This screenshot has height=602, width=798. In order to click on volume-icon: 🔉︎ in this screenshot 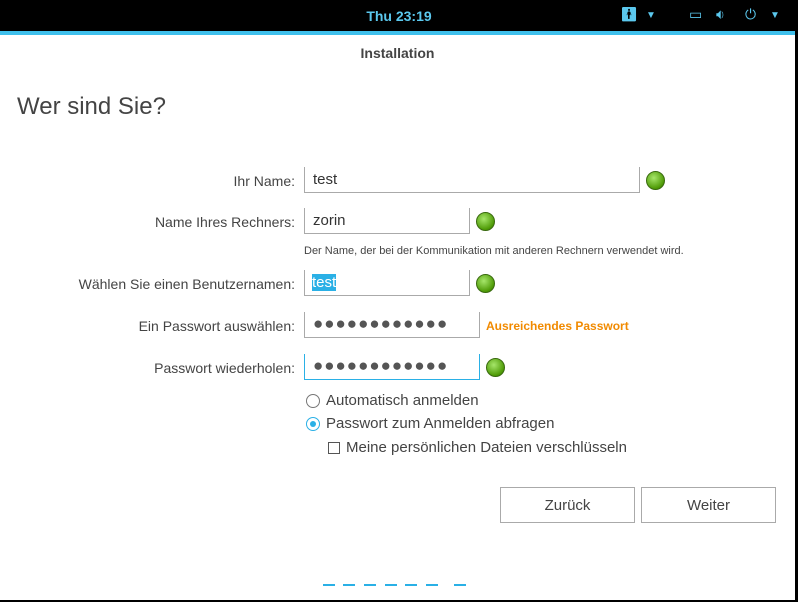, I will do `click(720, 14)`.